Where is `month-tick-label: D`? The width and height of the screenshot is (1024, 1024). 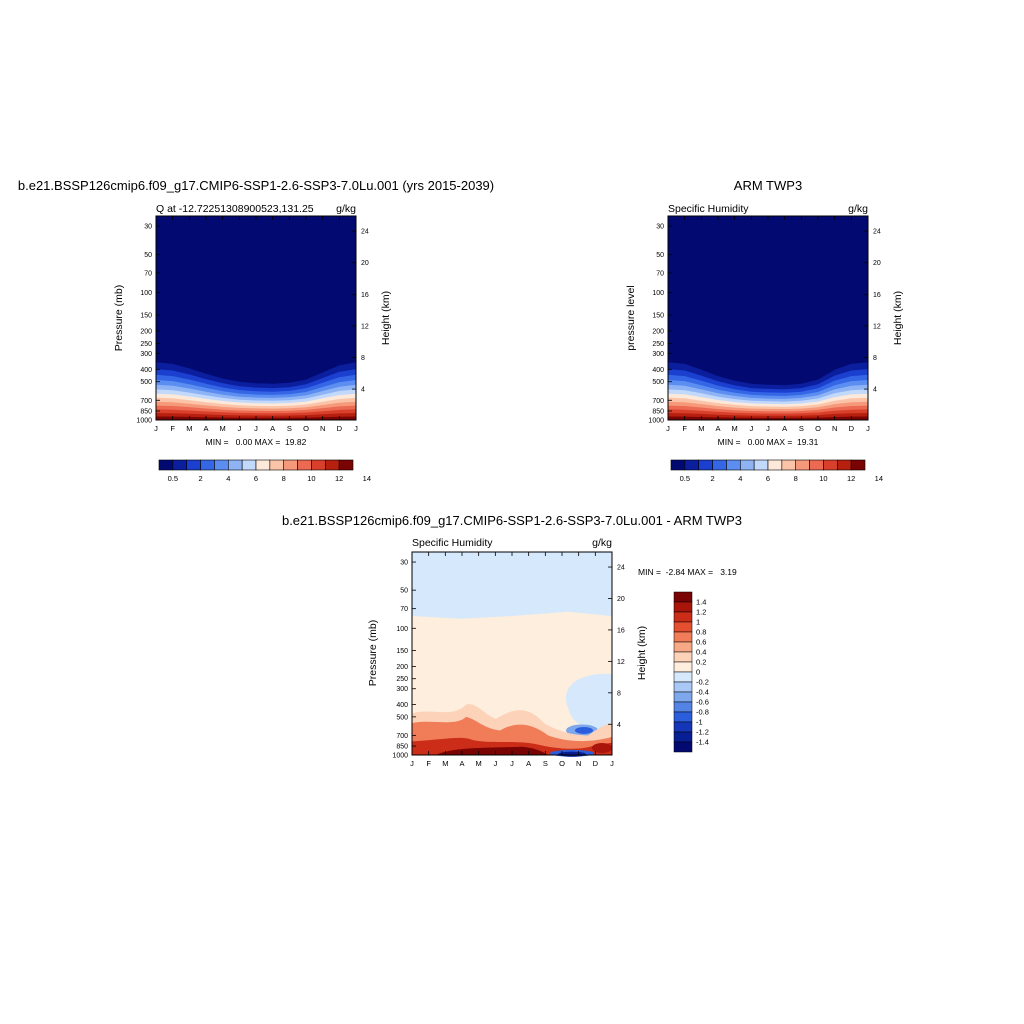 month-tick-label: D is located at coordinates (596, 763).